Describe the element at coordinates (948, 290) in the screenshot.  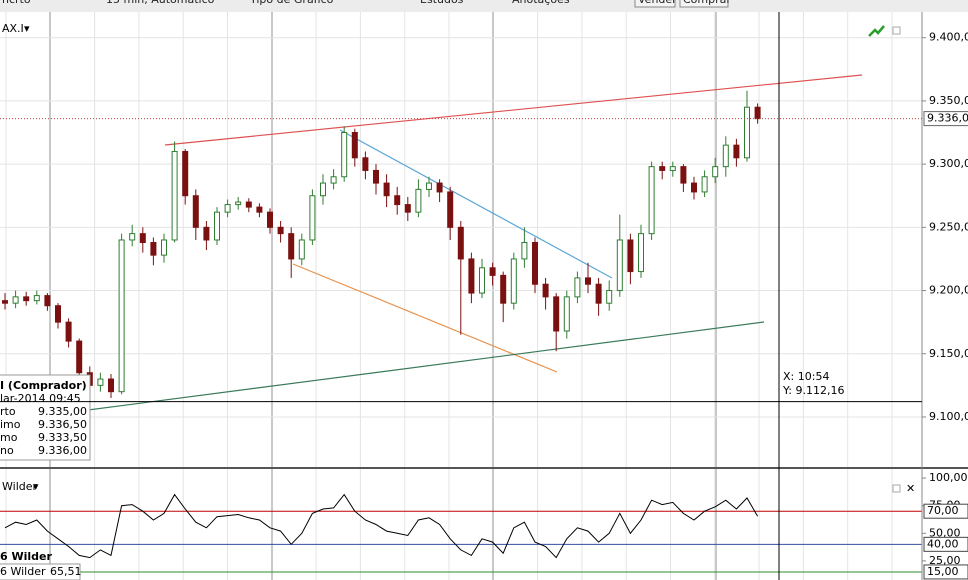
I see `y-tick-label: 9.200,00` at that location.